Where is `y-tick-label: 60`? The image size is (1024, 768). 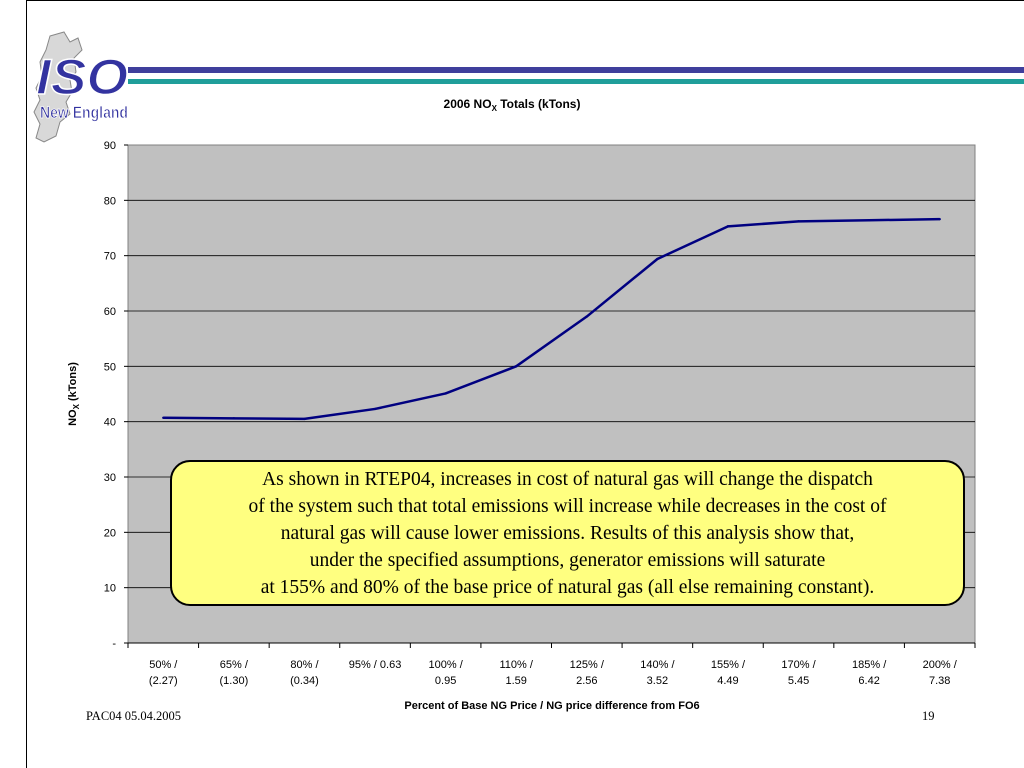
y-tick-label: 60 is located at coordinates (110, 312).